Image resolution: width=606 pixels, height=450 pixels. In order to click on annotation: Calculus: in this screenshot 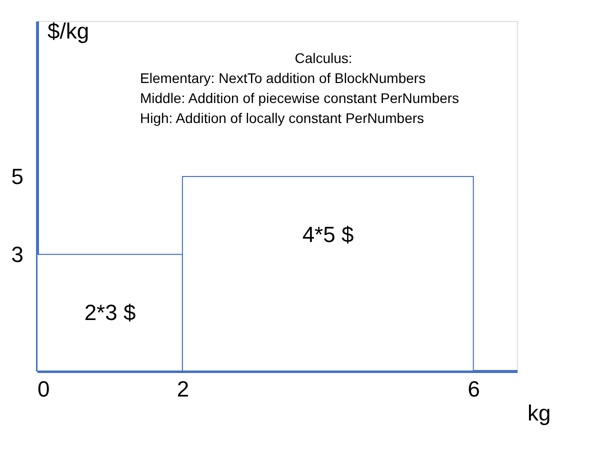, I will do `click(323, 58)`.